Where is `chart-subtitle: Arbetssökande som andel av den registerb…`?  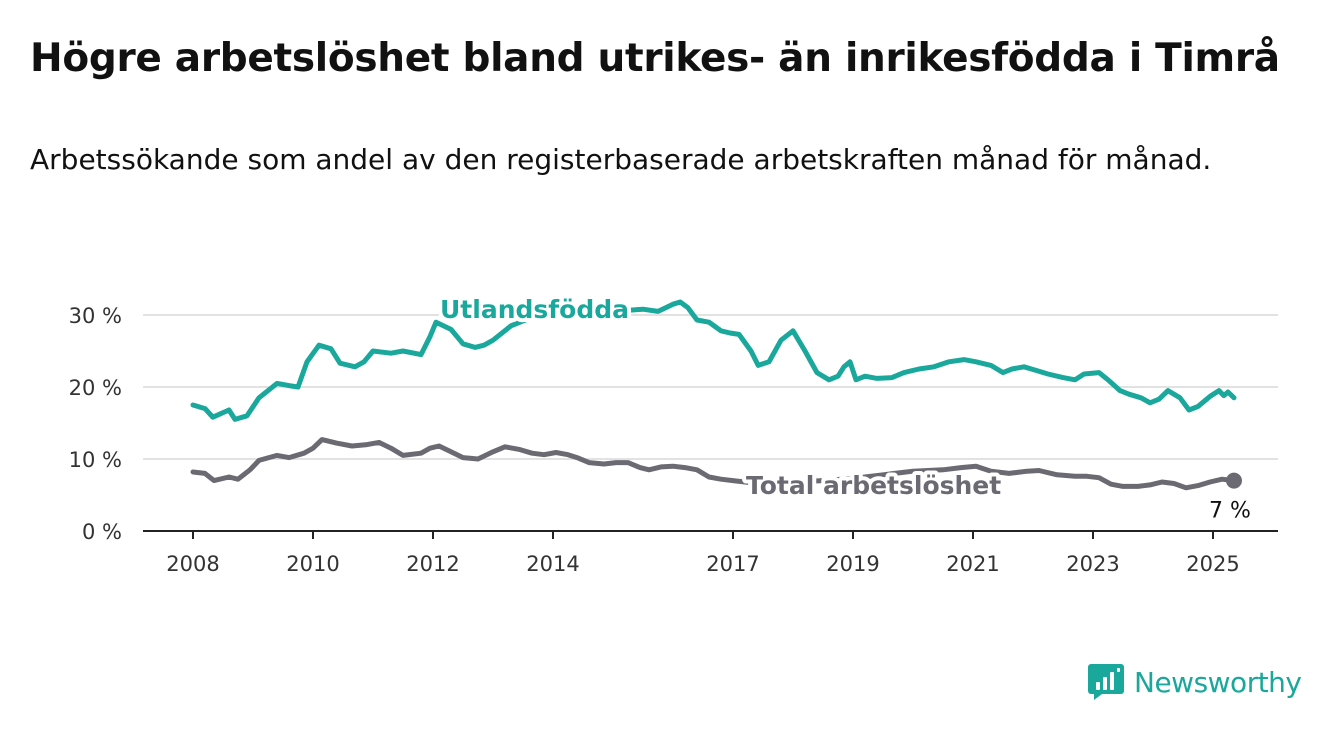 chart-subtitle: Arbetssökande som andel av den registerb… is located at coordinates (621, 159).